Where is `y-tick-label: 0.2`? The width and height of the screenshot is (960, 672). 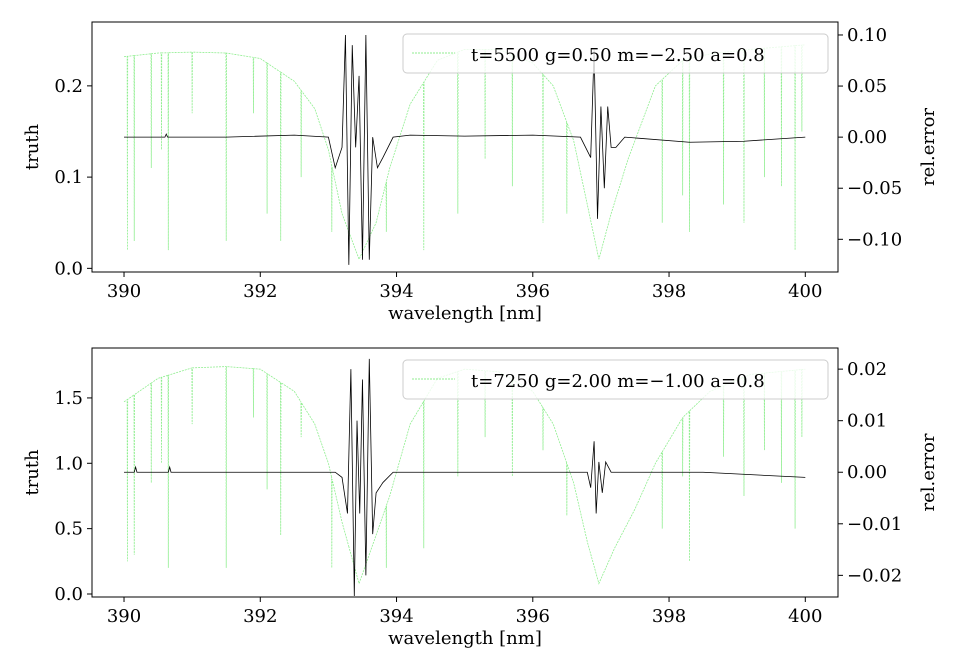 y-tick-label: 0.2 is located at coordinates (68, 86).